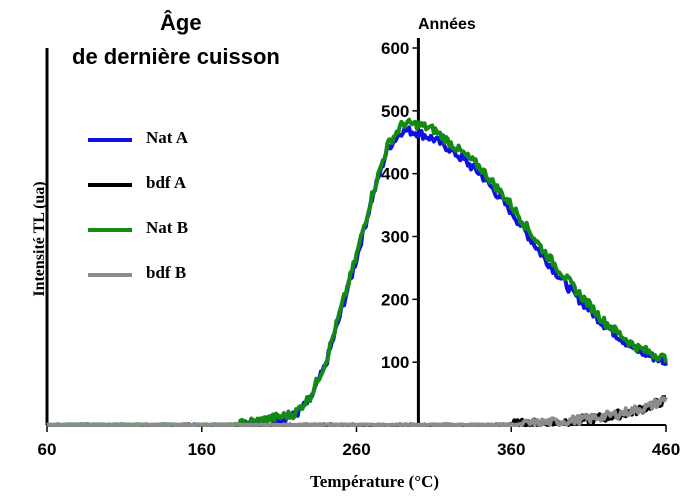 This screenshot has width=700, height=500. What do you see at coordinates (176, 56) in the screenshot?
I see `chart-title-line2: de dernière cuisson` at bounding box center [176, 56].